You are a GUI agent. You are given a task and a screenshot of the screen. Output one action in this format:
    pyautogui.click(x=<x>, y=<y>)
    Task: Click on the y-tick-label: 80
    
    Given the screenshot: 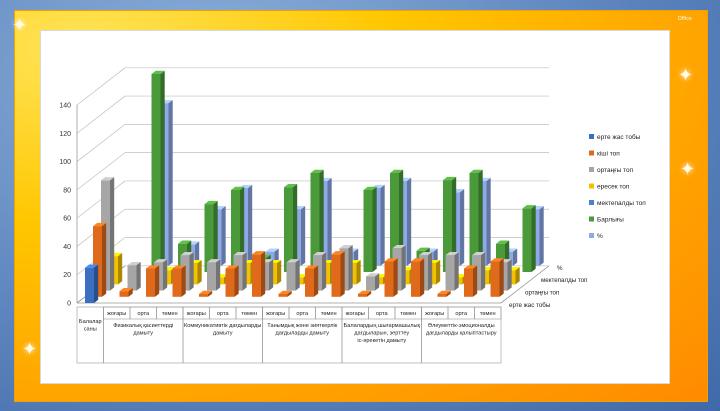 What is the action you would take?
    pyautogui.click(x=67, y=190)
    